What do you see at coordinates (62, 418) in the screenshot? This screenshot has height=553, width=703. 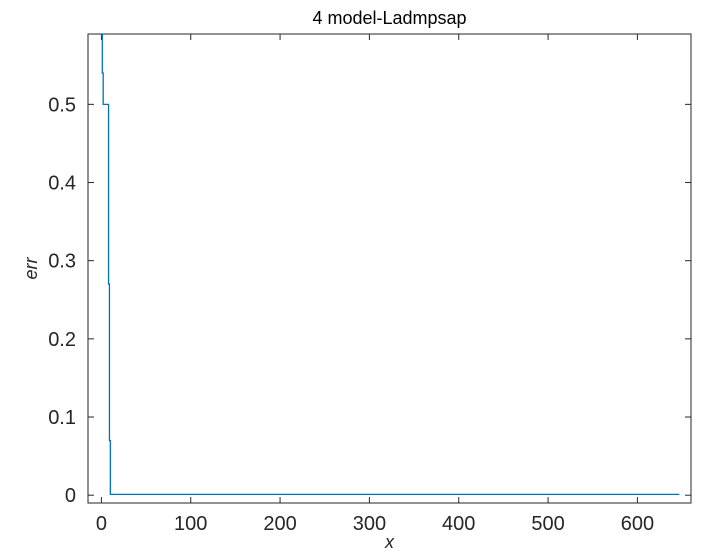 I see `y-tick-label: 0.1` at bounding box center [62, 418].